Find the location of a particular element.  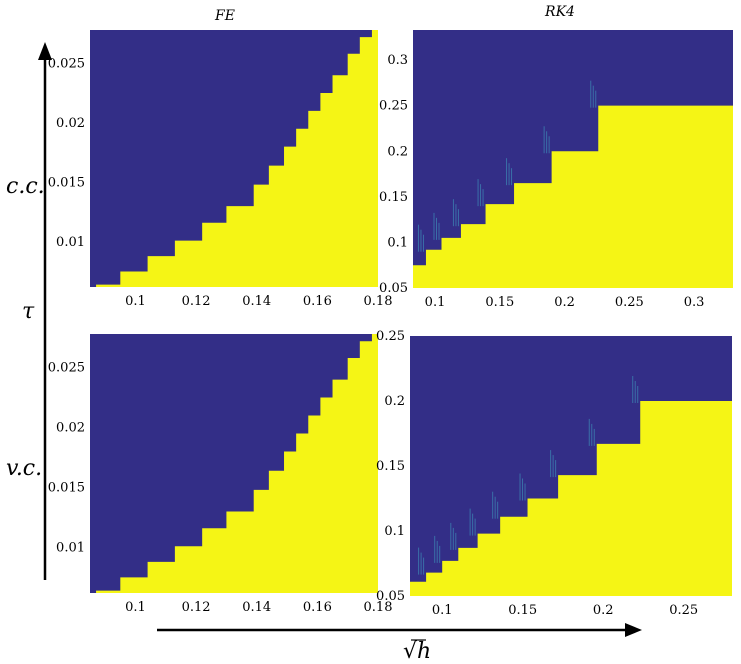

column-title-fe: FE is located at coordinates (224, 16).